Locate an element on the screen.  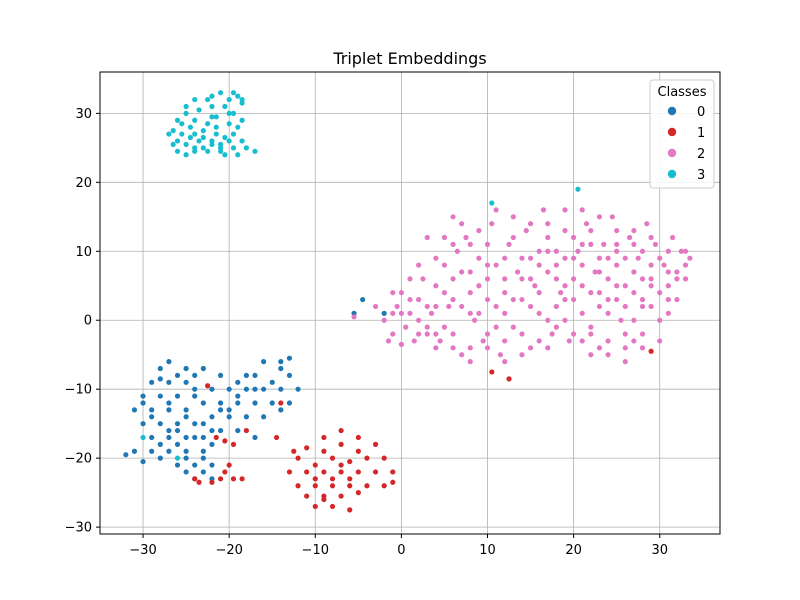
y-tick-label: 30 is located at coordinates (83, 114).